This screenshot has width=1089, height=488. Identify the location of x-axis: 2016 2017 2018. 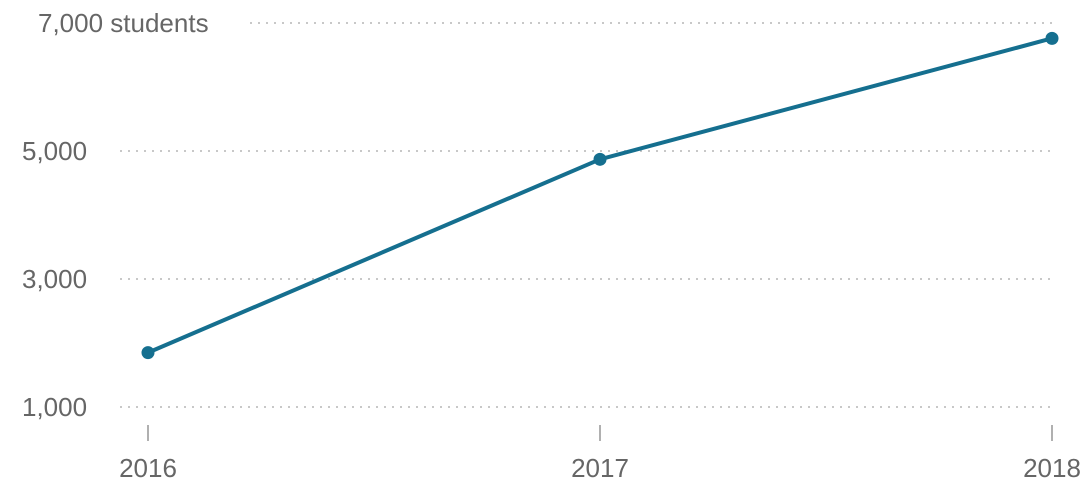
(600, 454).